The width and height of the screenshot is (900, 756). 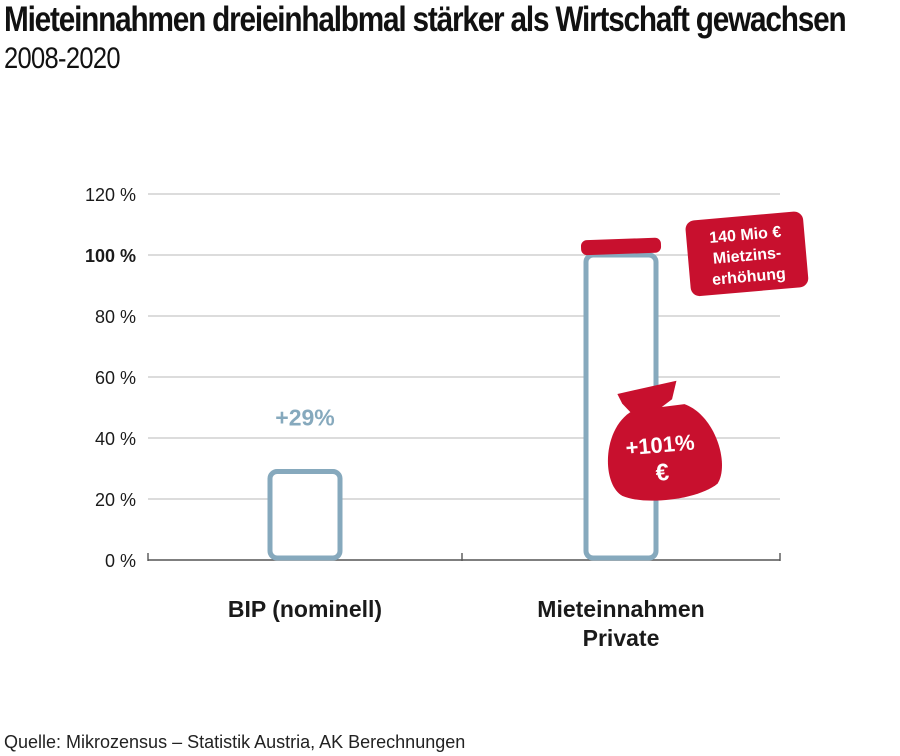 What do you see at coordinates (466, 623) in the screenshot?
I see `x-axis-category-labels: BIP (nominell) Mieteinnahmen Private` at bounding box center [466, 623].